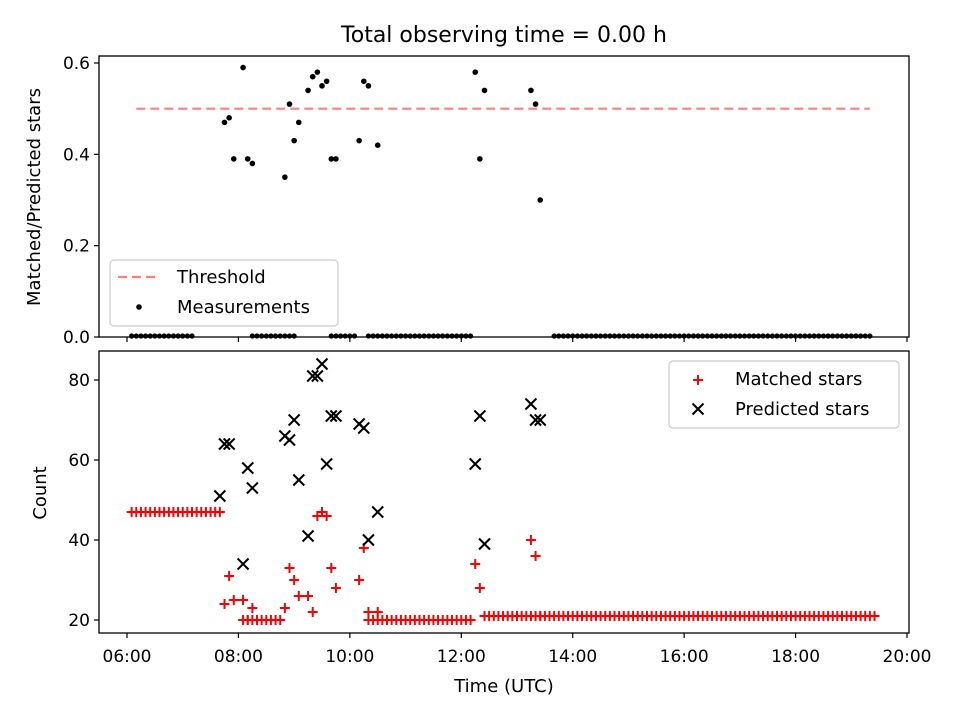 The height and width of the screenshot is (720, 960). I want to click on legend-matched-swatch, so click(698, 380).